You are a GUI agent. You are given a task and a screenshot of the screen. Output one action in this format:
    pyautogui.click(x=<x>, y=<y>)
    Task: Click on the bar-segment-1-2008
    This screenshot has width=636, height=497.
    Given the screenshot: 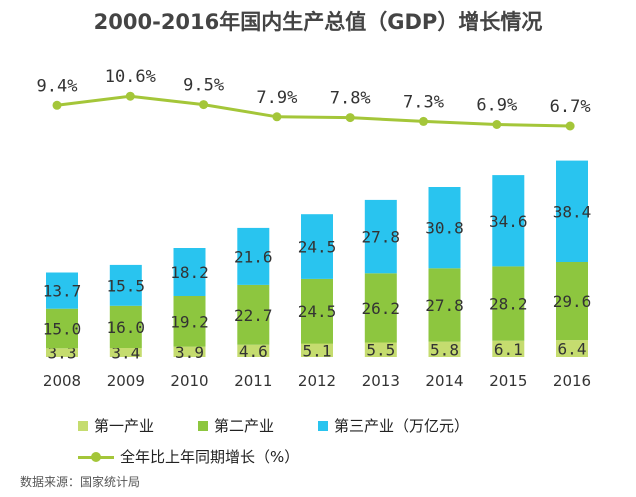 What is the action you would take?
    pyautogui.click(x=62, y=352)
    